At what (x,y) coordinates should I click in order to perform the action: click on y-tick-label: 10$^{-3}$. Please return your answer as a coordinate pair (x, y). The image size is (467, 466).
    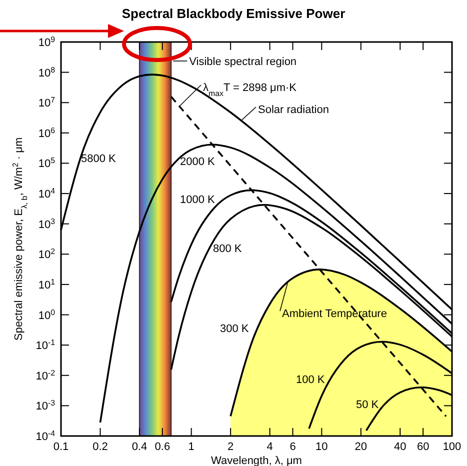
    Looking at the image, I should click on (46, 405).